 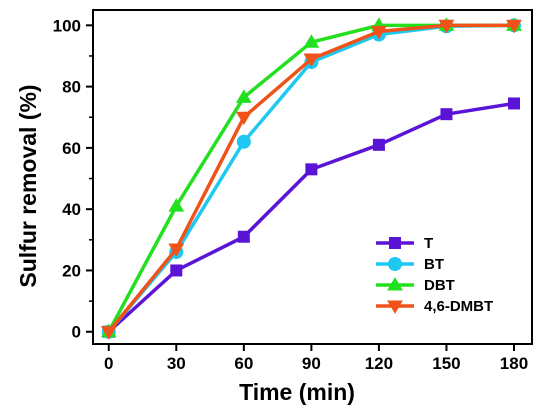 I want to click on y-tick-label: 80, so click(x=71, y=87).